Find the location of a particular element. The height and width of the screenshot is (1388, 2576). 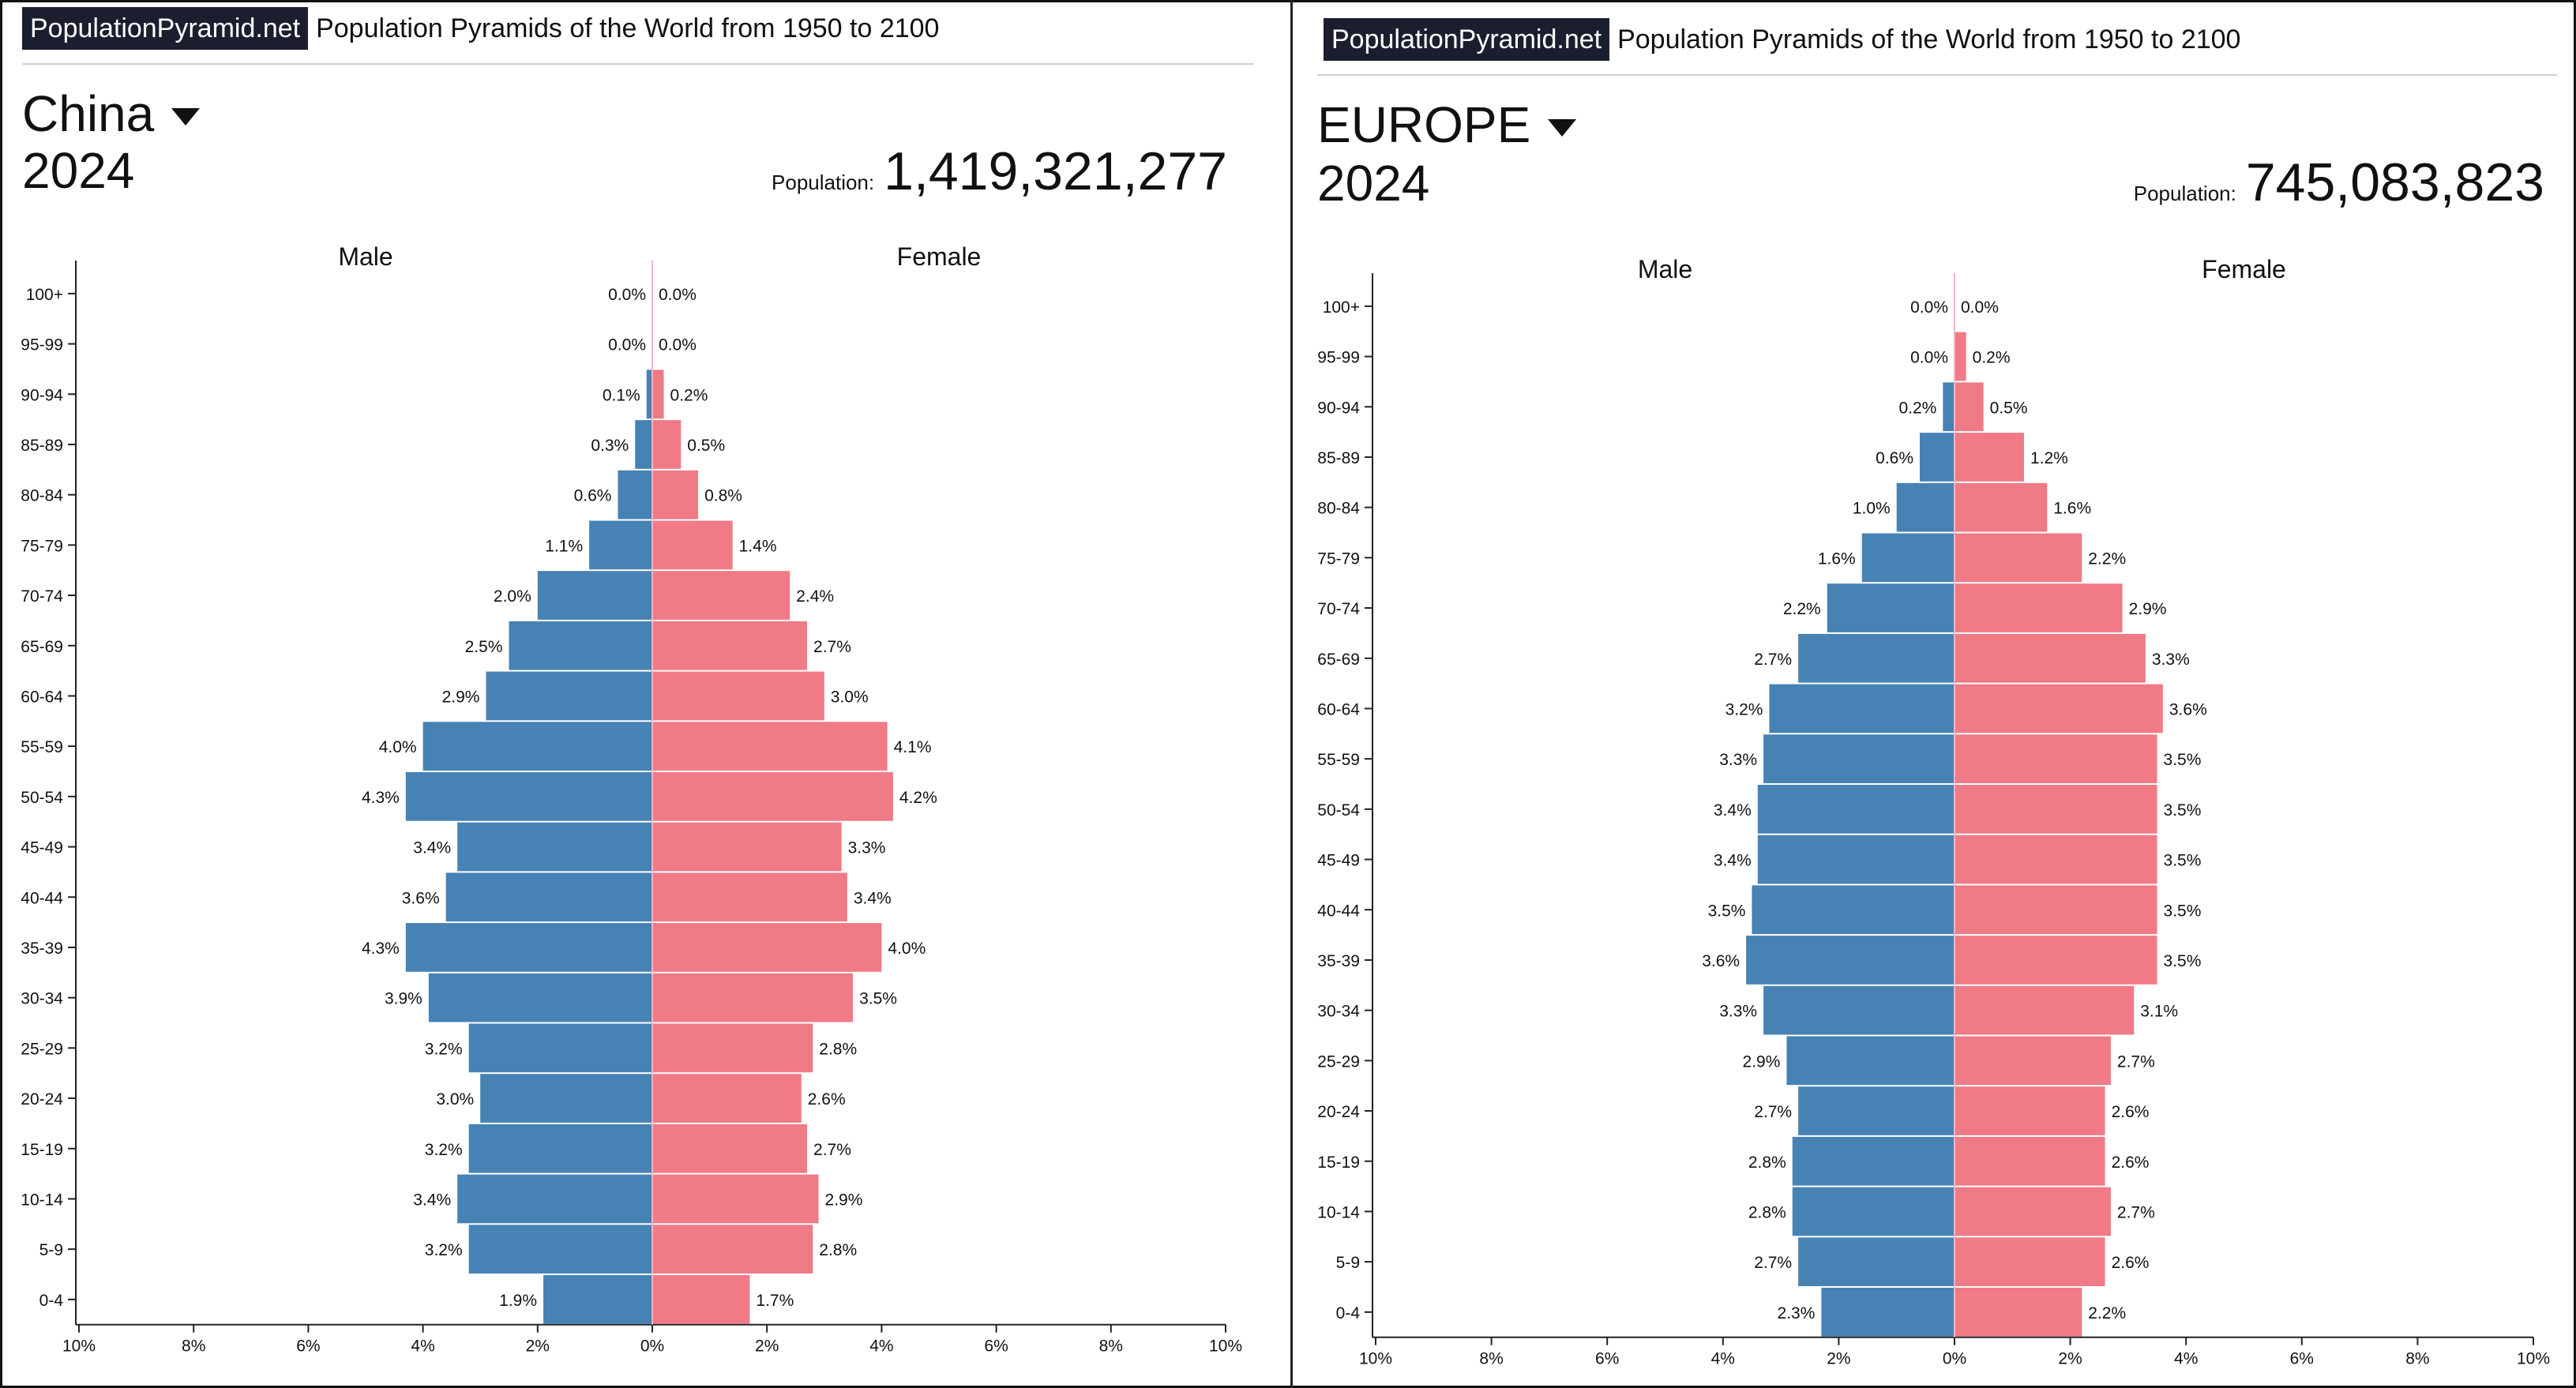

value-label-male: 1.0% is located at coordinates (1872, 509).